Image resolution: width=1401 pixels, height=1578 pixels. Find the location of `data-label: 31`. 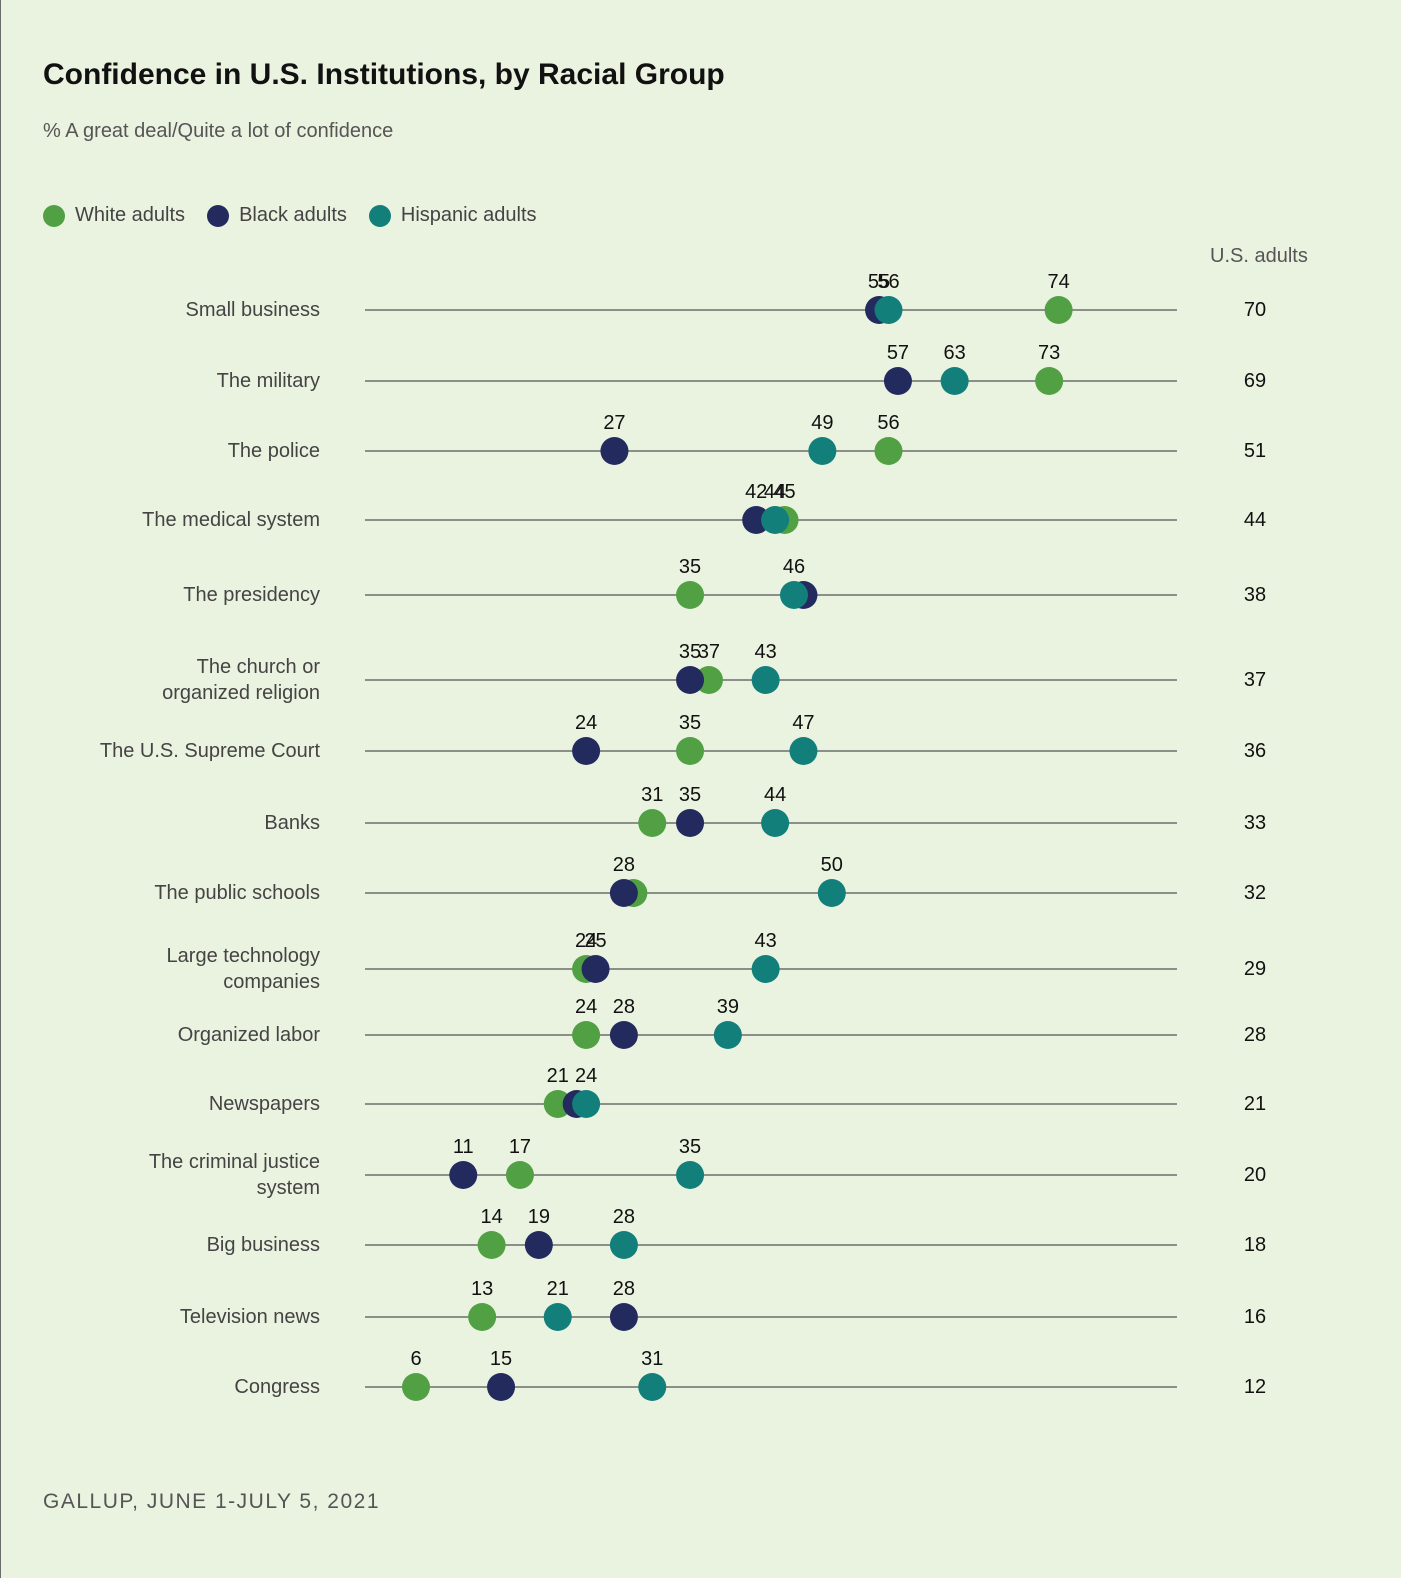

data-label: 31 is located at coordinates (652, 1359).